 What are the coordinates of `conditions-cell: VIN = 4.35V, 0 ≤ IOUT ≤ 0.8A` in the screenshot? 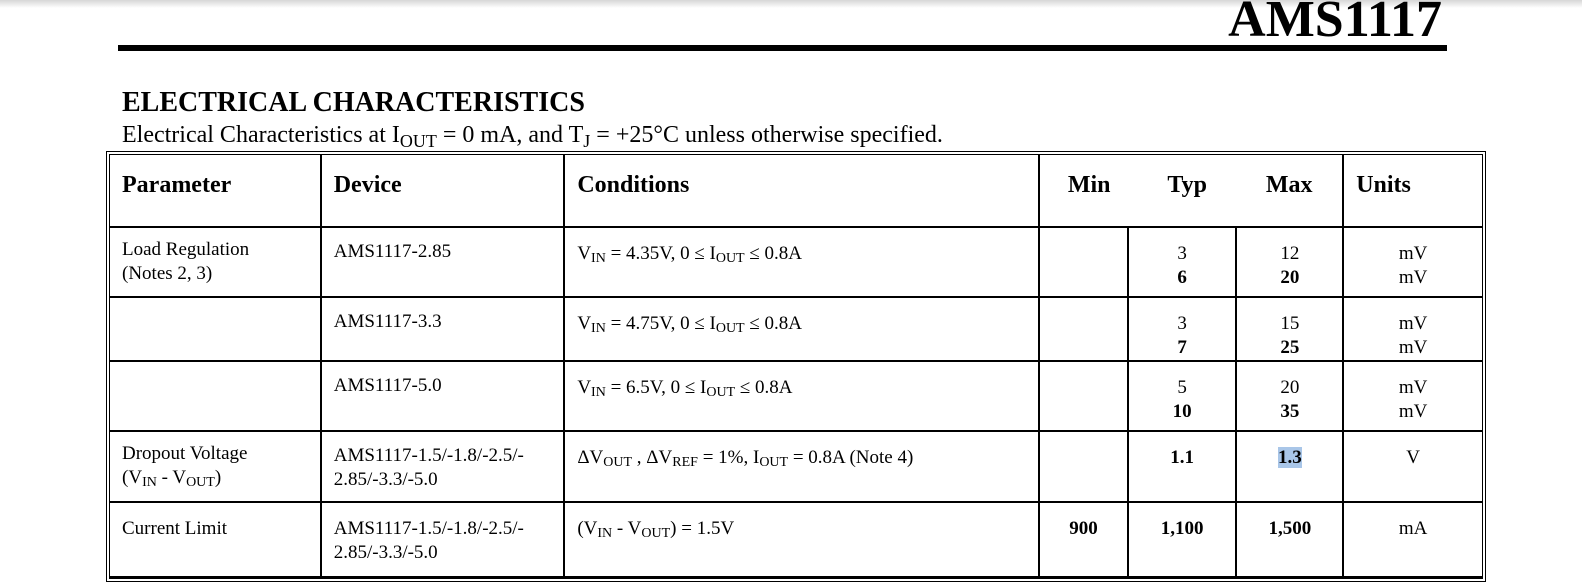 It's located at (803, 263).